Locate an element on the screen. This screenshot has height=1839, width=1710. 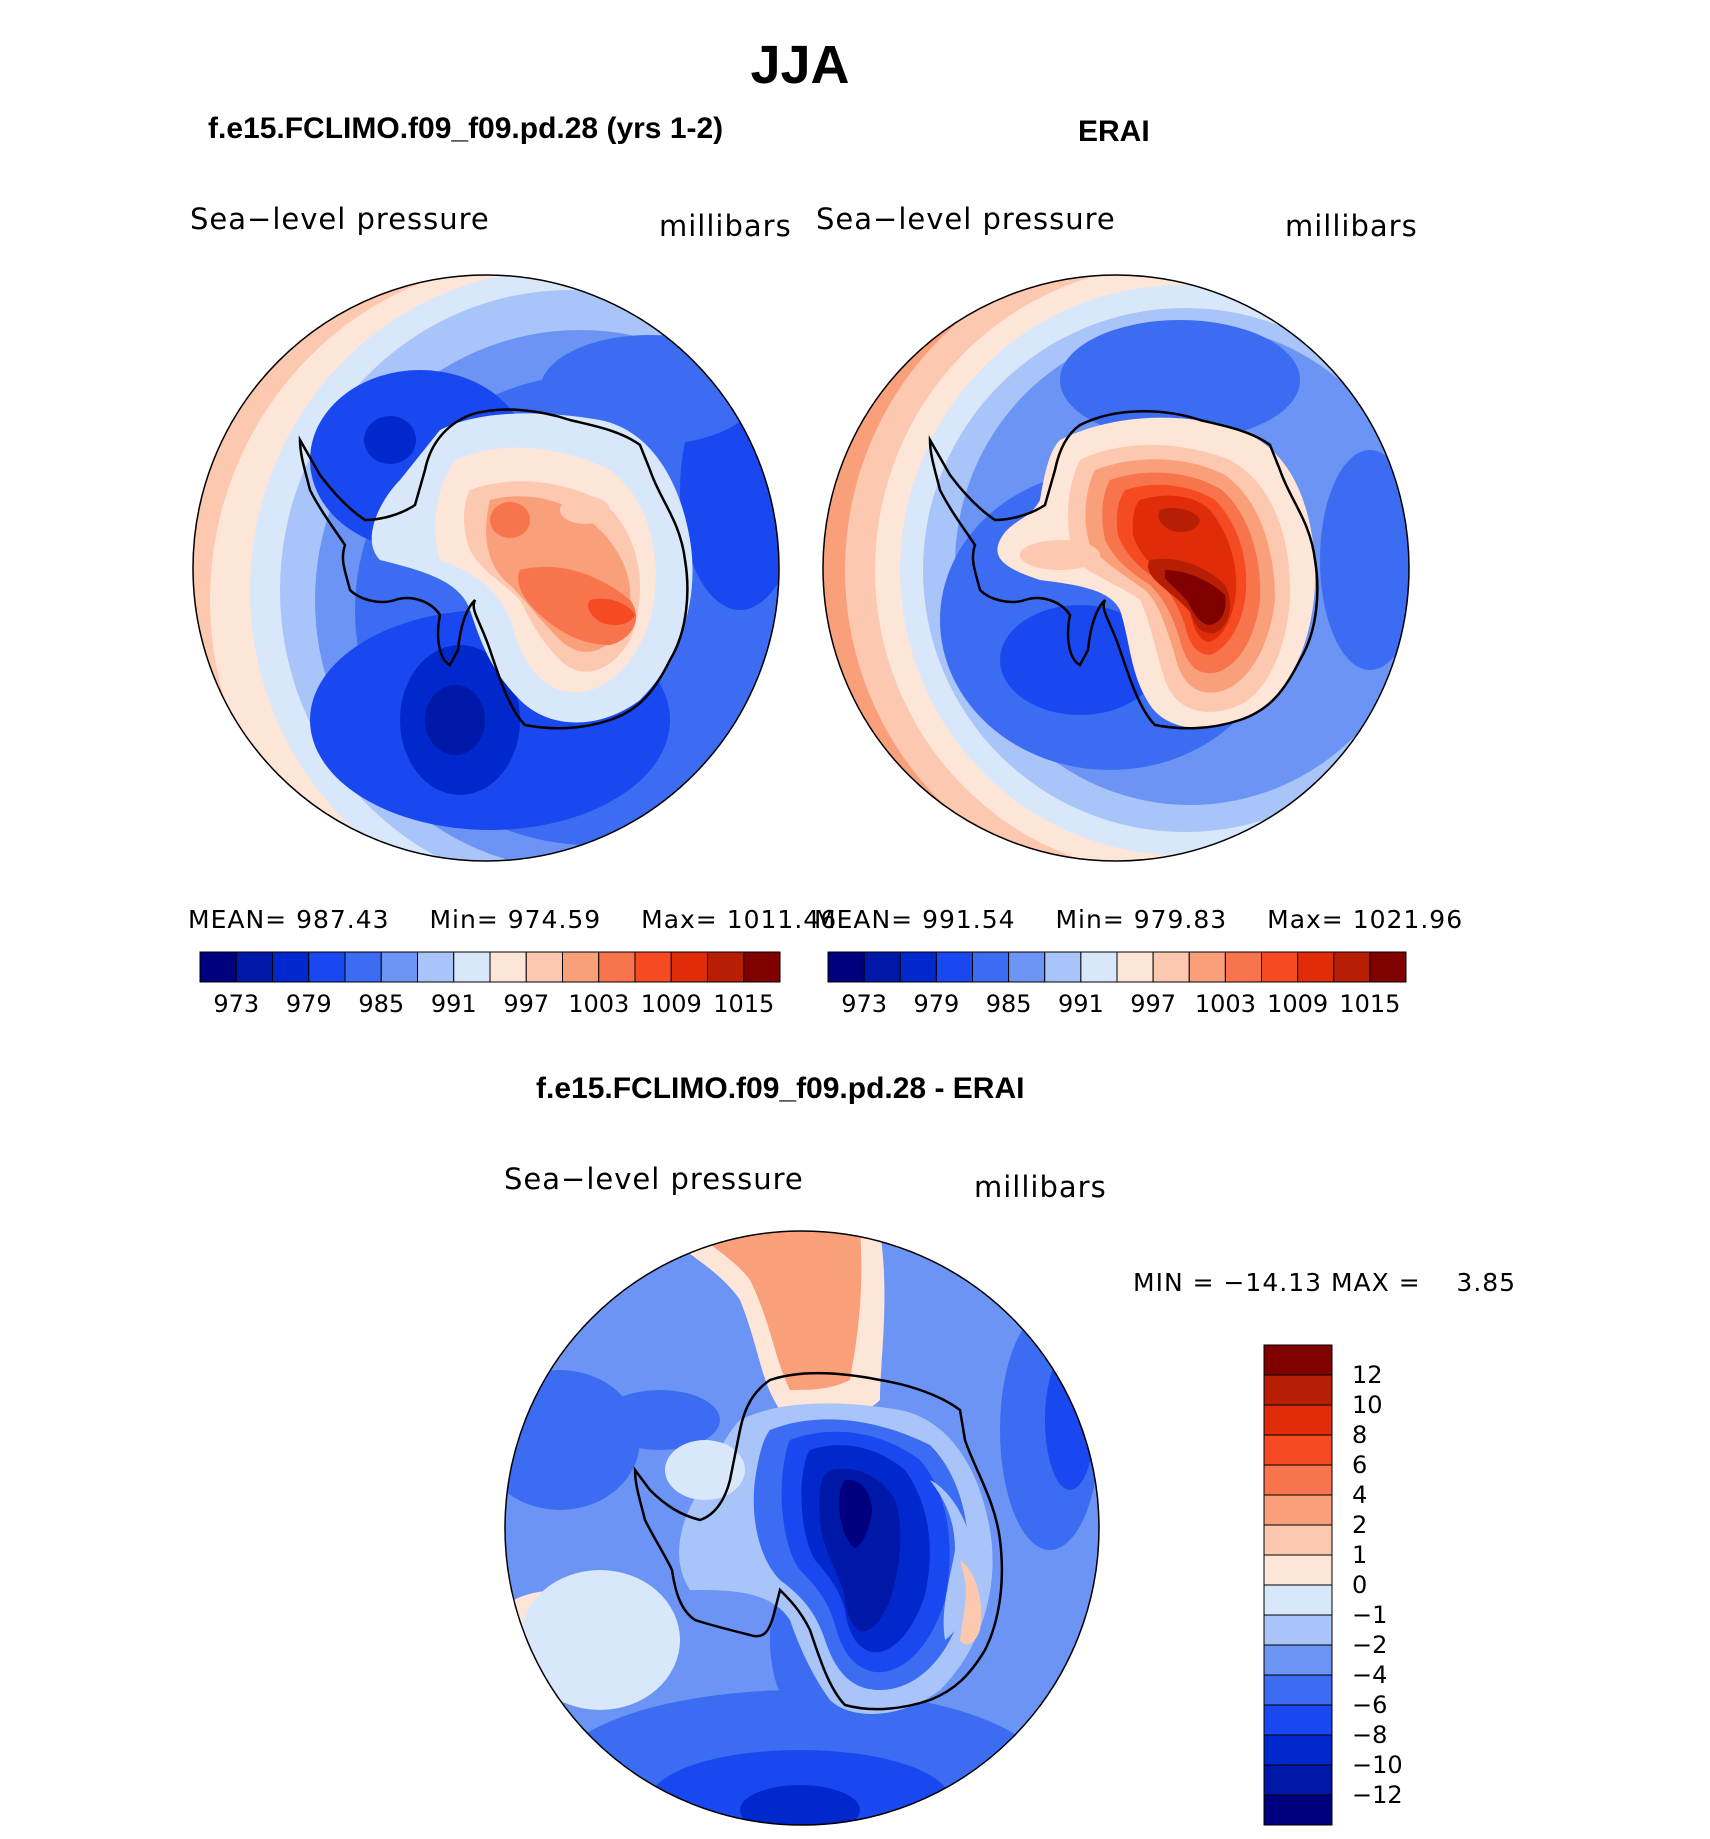
panel-1-title: f.e15.FCLIMO.f09_f09.pd.28 (yrs 1-2) is located at coordinates (466, 128).